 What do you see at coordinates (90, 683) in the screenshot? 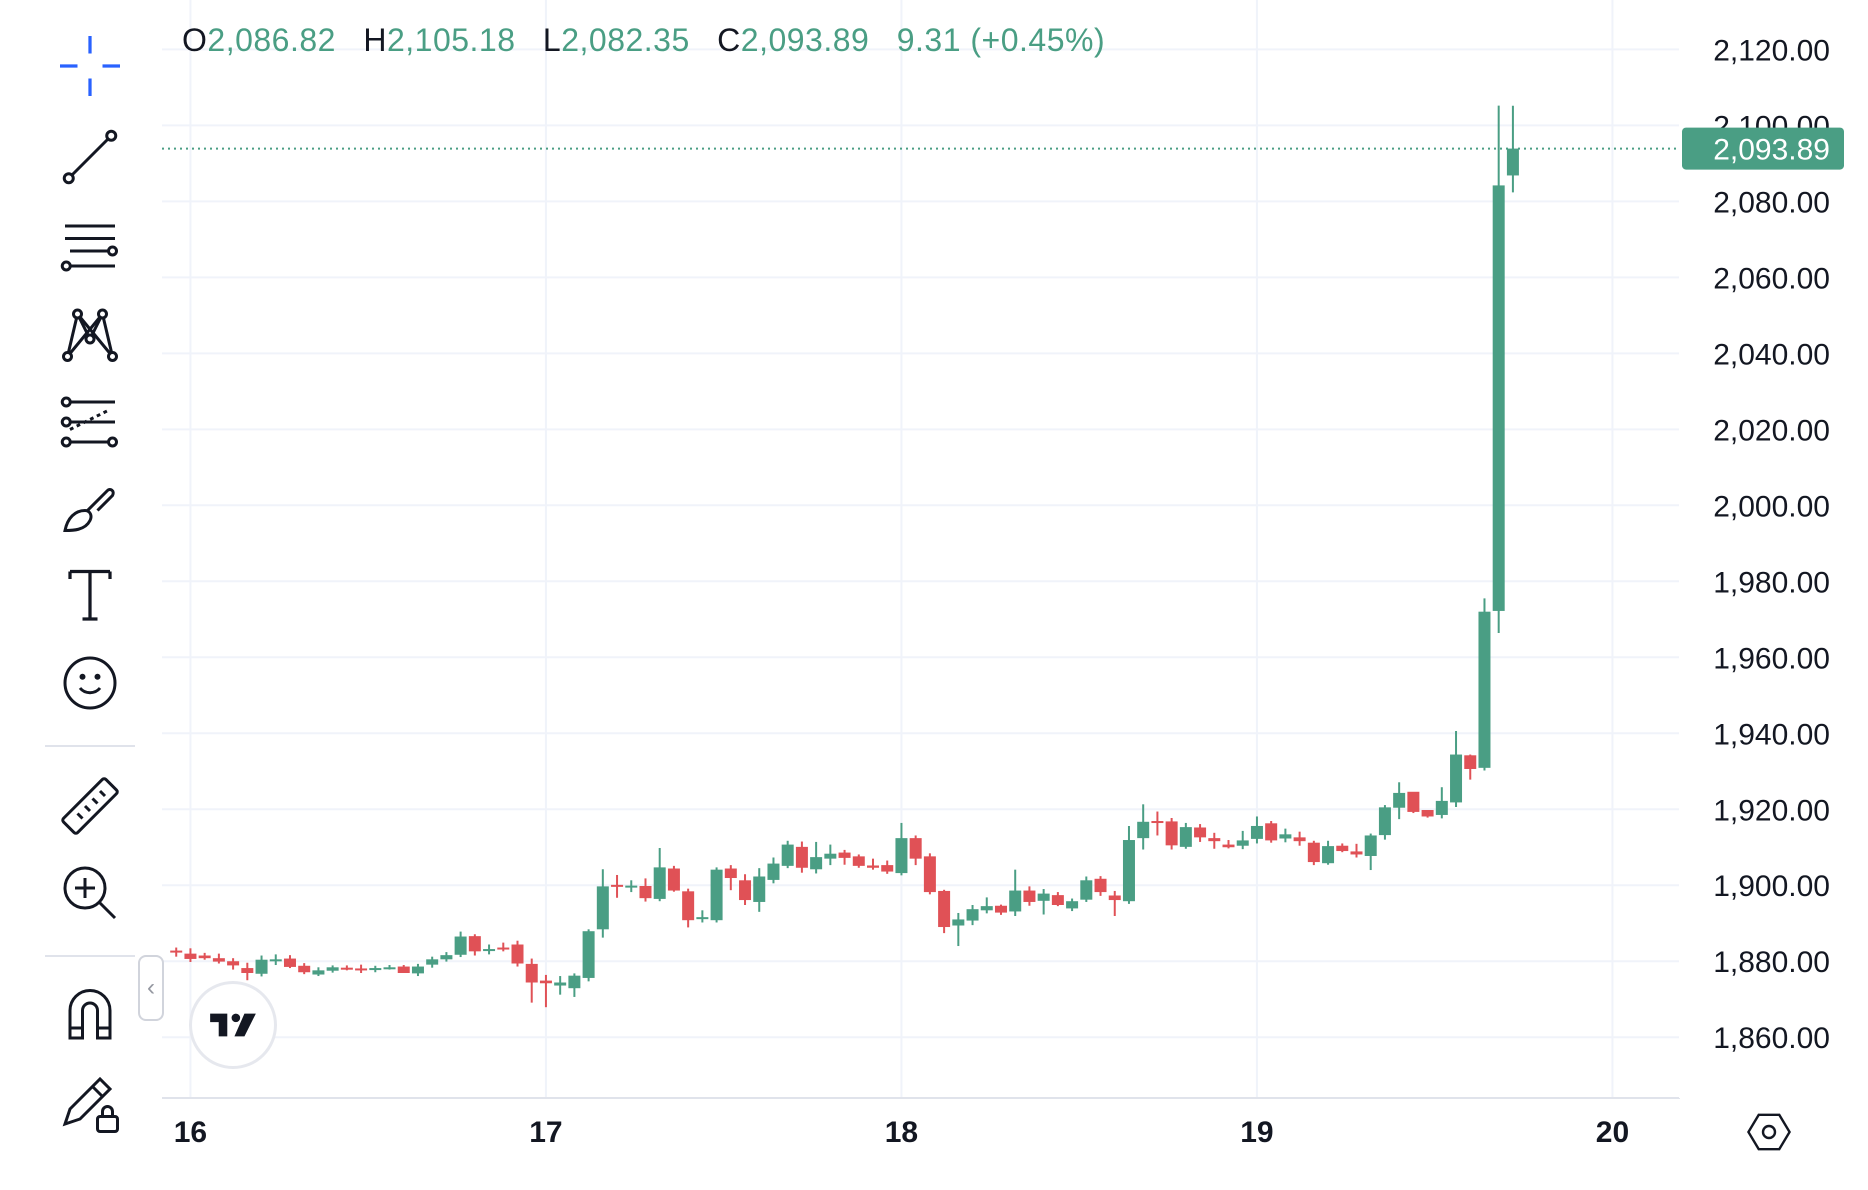
I see `emoji-icon` at bounding box center [90, 683].